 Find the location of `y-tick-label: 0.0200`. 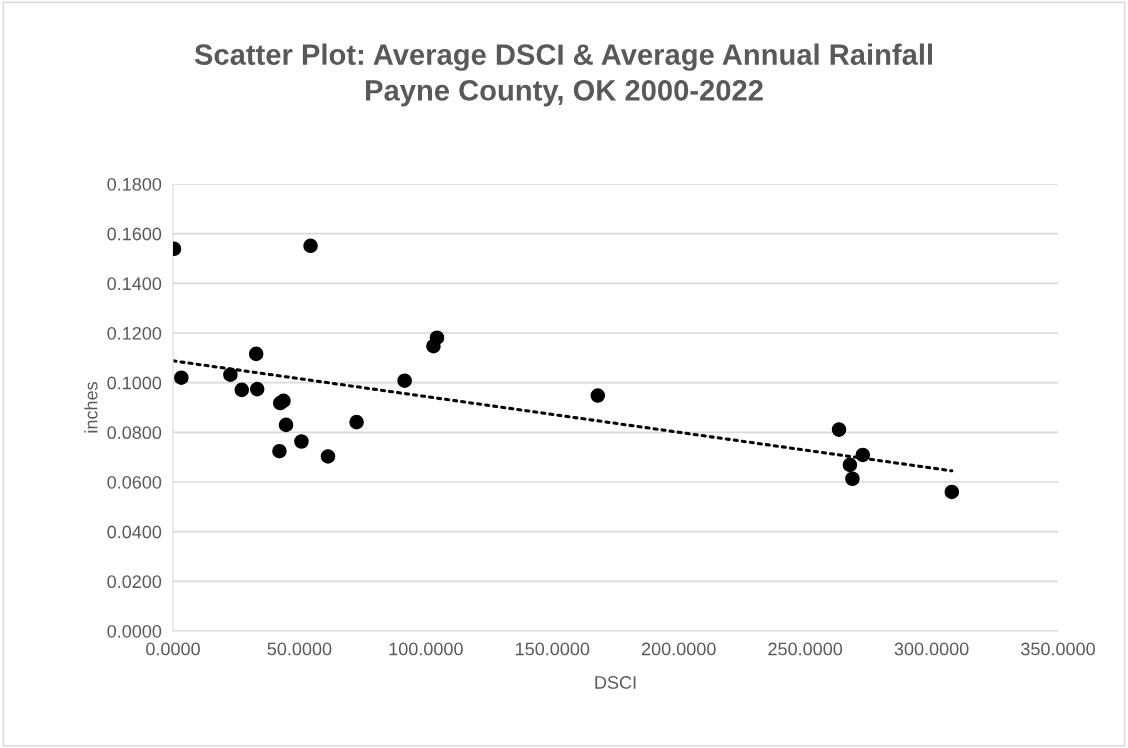

y-tick-label: 0.0200 is located at coordinates (134, 582).